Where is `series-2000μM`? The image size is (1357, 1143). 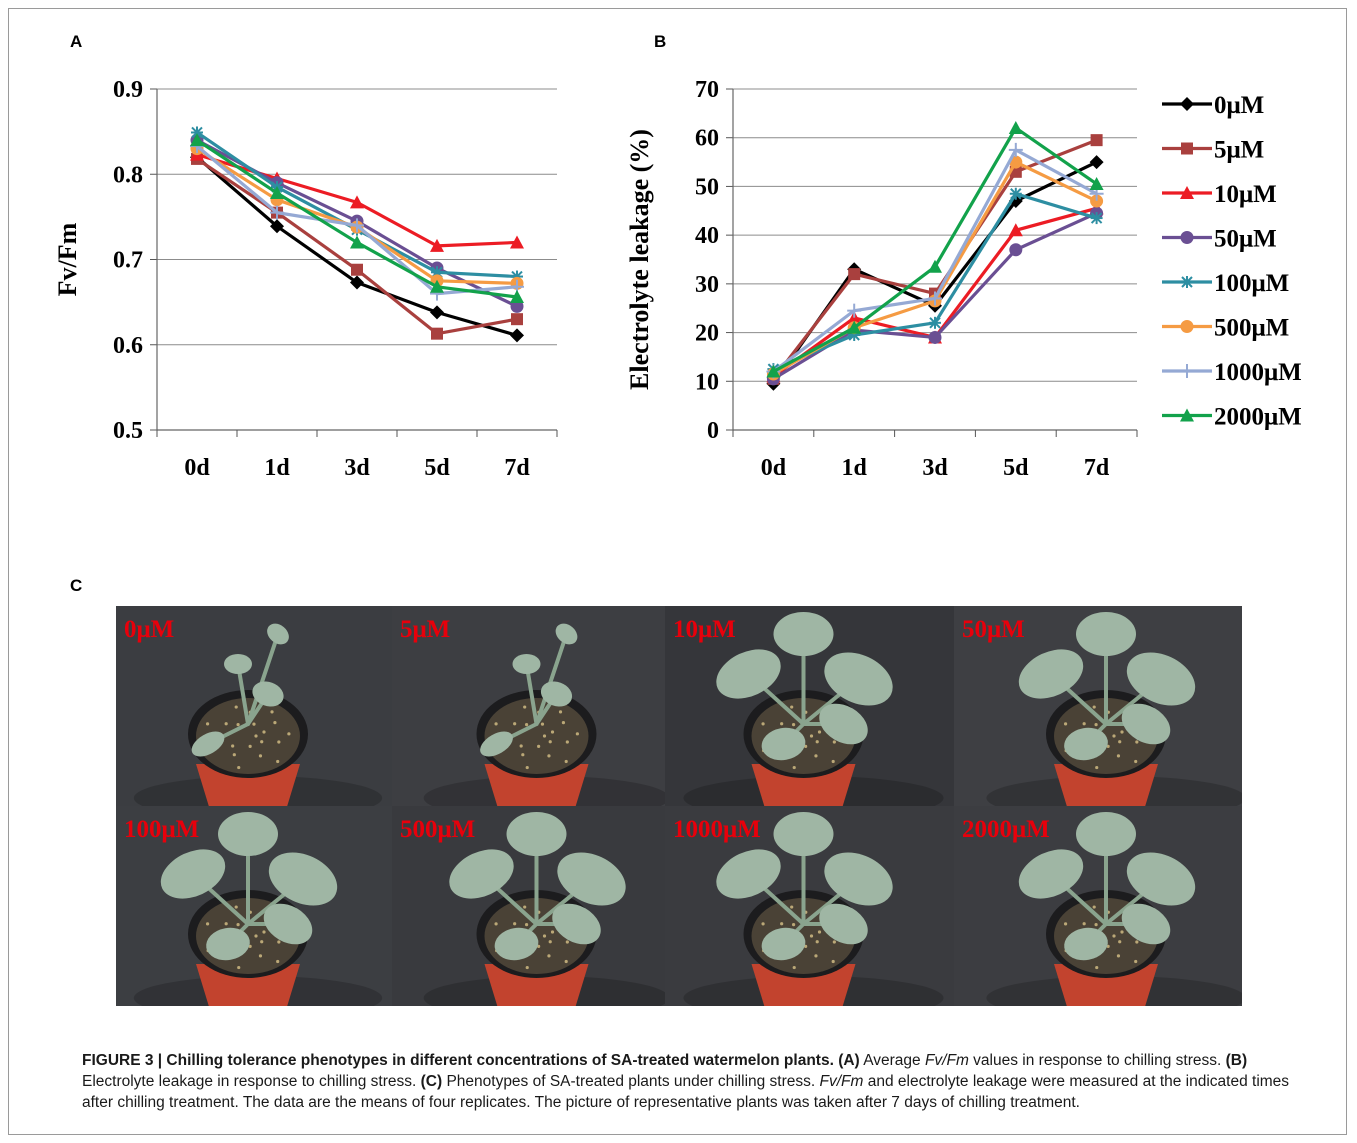 series-2000μM is located at coordinates (357, 218).